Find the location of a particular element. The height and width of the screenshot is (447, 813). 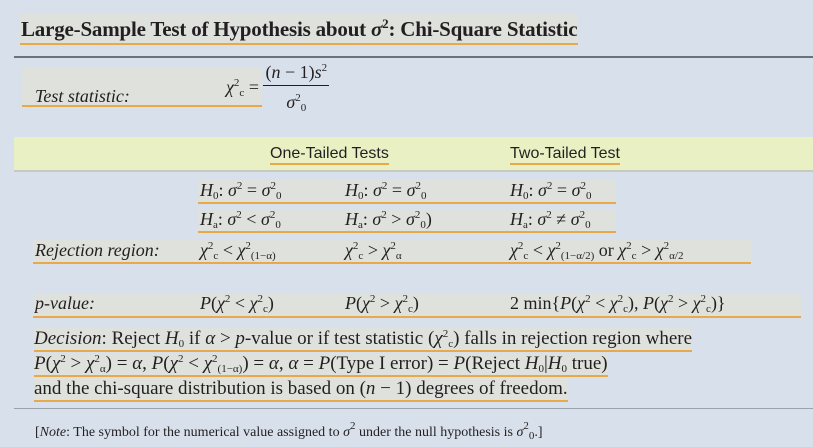

math-subscript: (1−α/2) is located at coordinates (577, 256).